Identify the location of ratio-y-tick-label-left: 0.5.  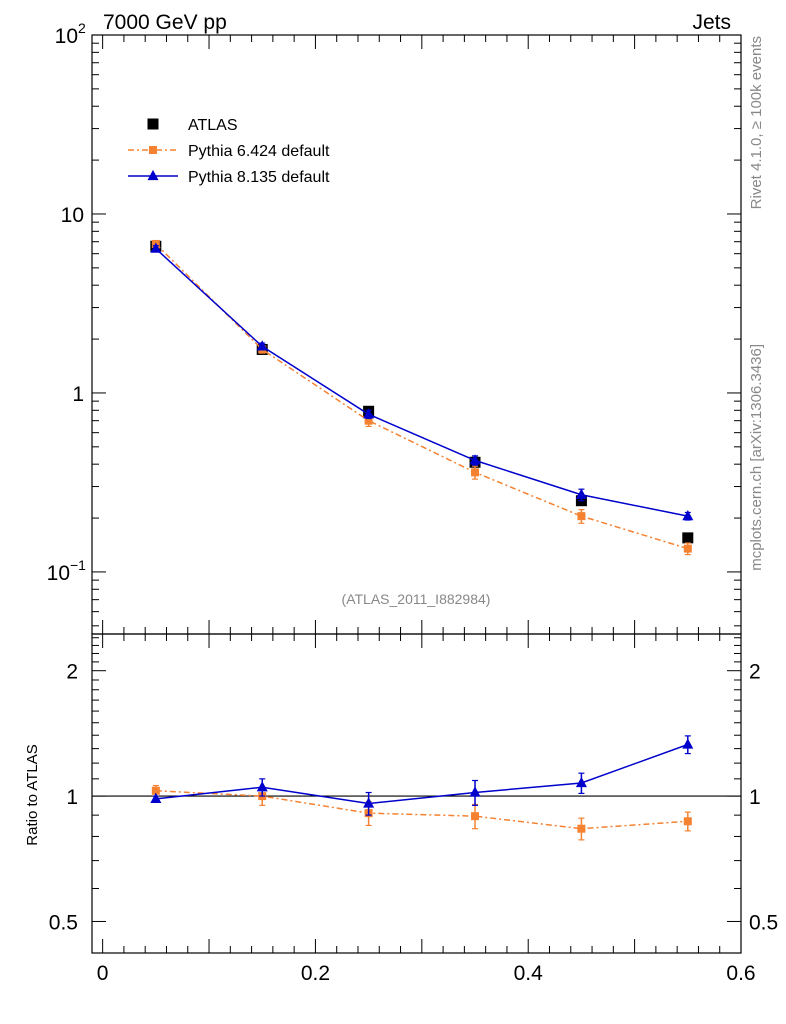
(63, 922).